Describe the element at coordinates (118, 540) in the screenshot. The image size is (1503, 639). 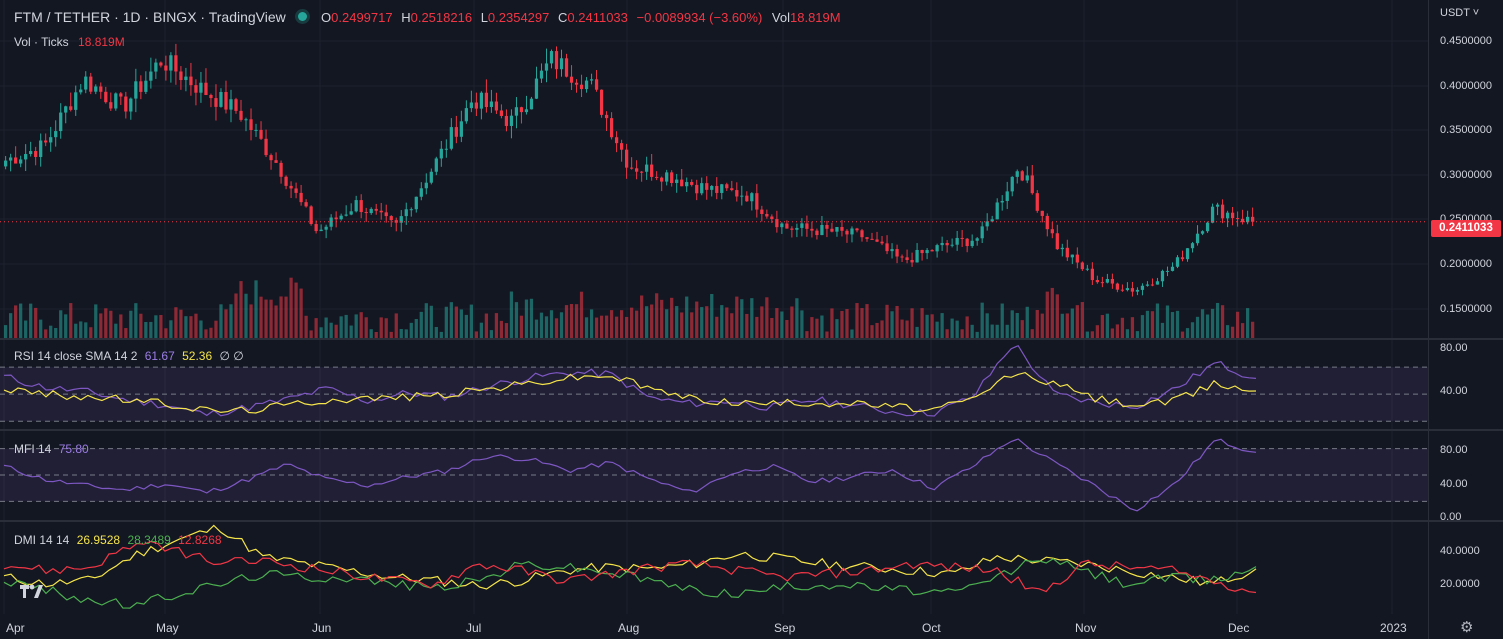
I see `dmi-legend: DMI 14 14 26.9528 28.3489 12.8268` at that location.